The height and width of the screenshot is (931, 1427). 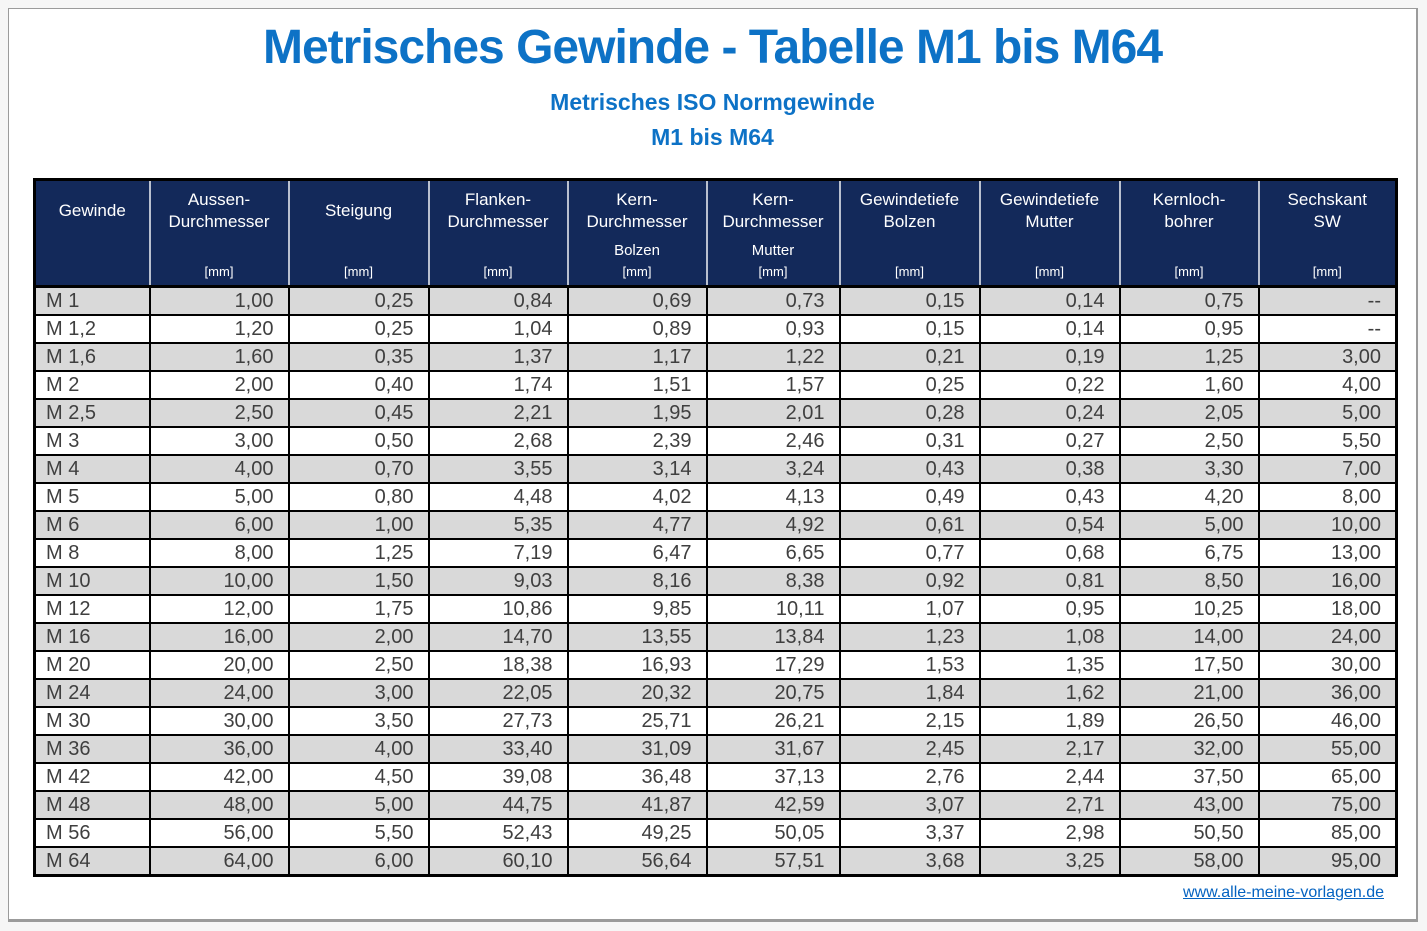 What do you see at coordinates (773, 413) in the screenshot?
I see `cell-value: 2,01` at bounding box center [773, 413].